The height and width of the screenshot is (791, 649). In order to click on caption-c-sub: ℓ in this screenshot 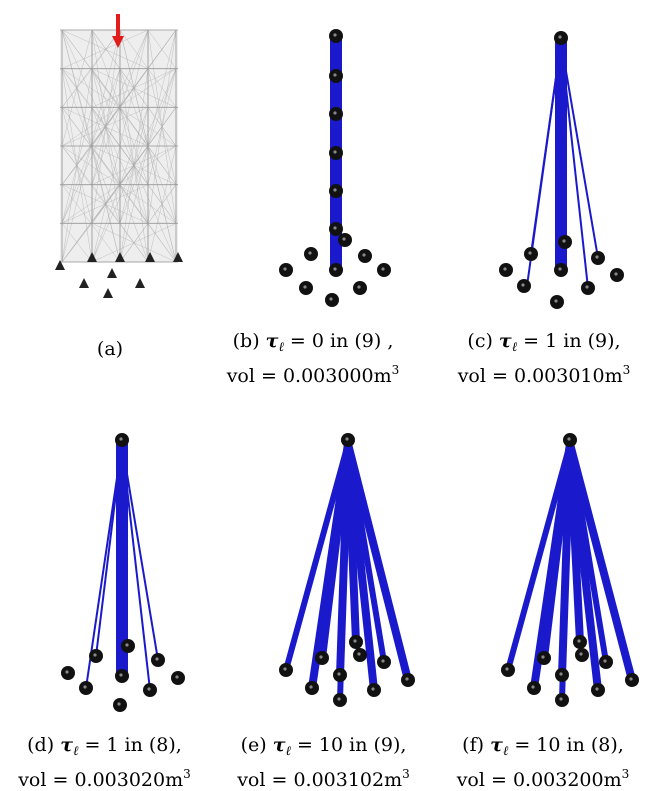, I will do `click(514, 347)`.